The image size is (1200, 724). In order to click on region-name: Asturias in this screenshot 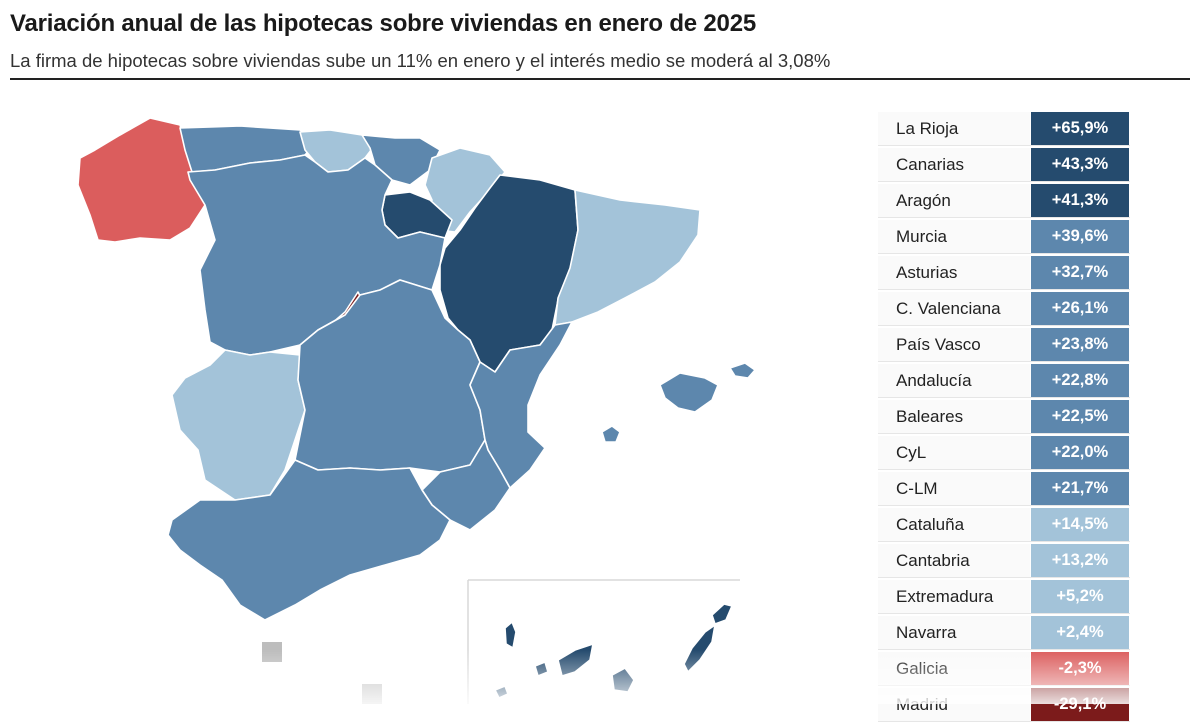, I will do `click(954, 272)`.